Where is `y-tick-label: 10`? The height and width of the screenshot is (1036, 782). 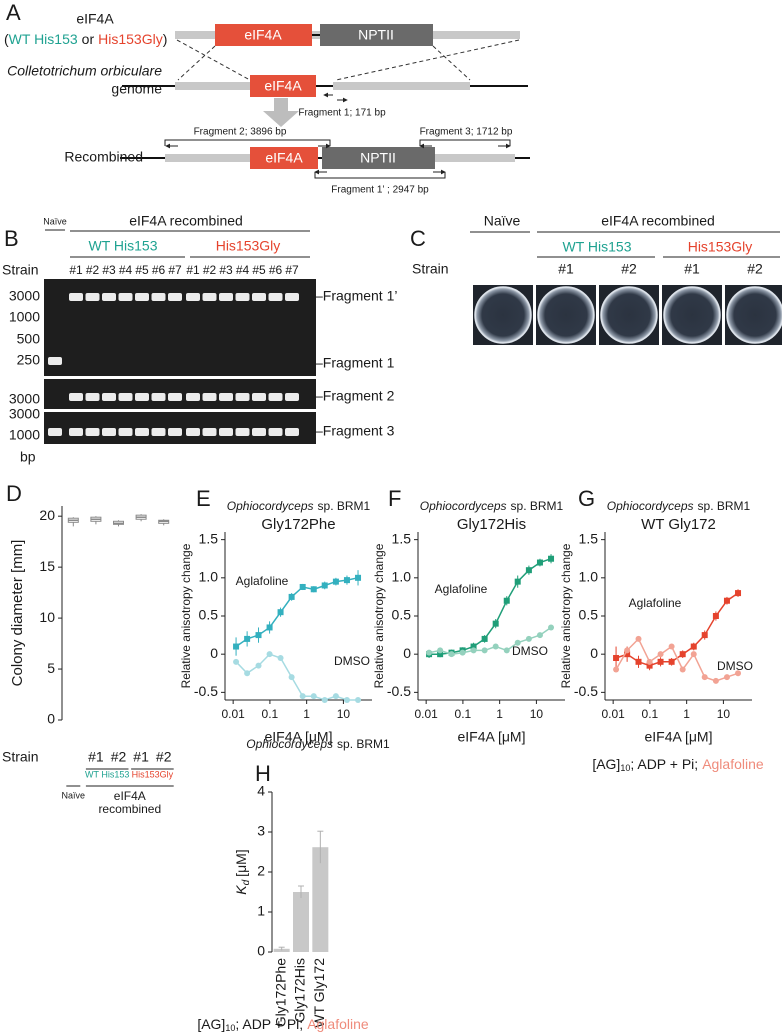
y-tick-label: 10 is located at coordinates (47, 617).